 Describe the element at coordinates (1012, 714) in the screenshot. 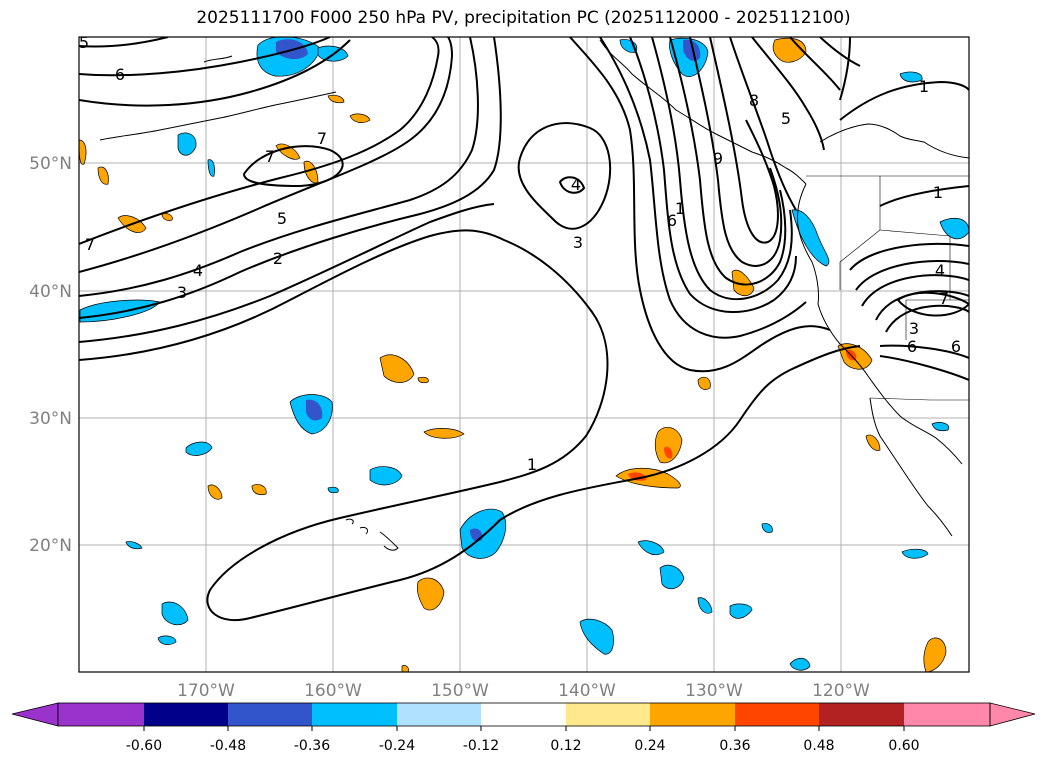

I see `colorbar-extend-max` at that location.